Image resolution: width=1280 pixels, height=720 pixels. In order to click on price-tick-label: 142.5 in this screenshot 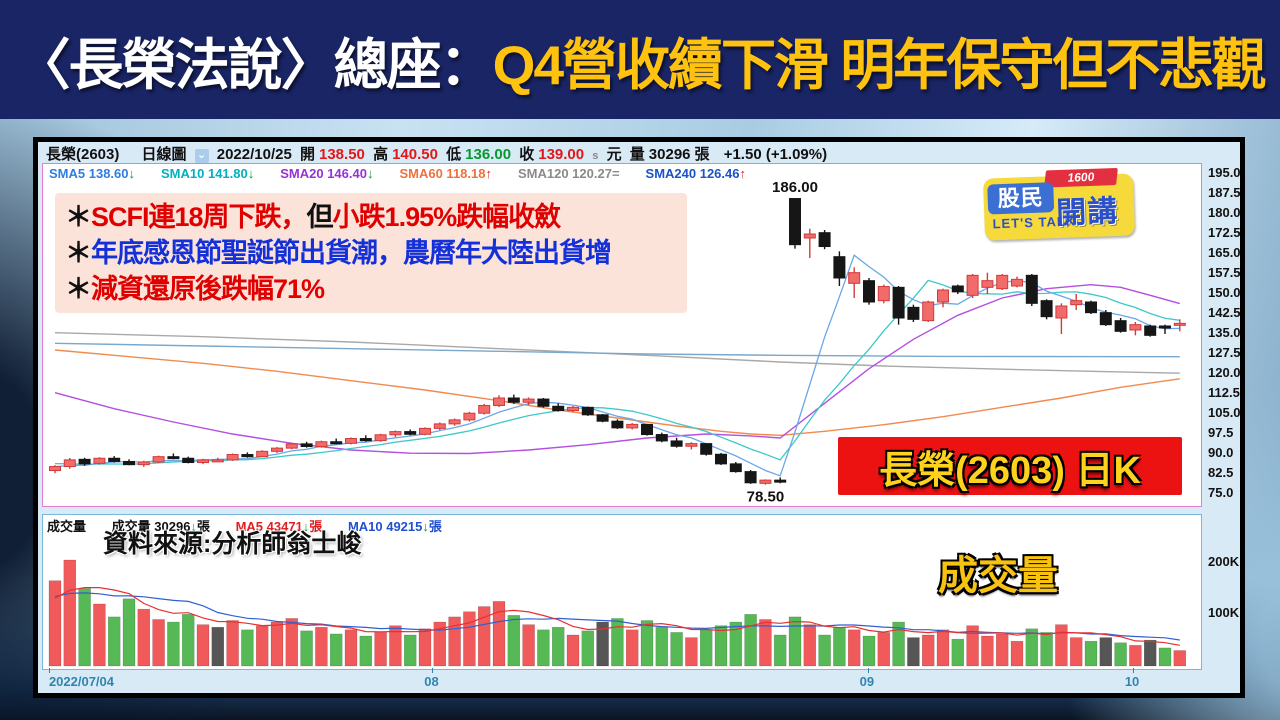, I will do `click(1224, 312)`.